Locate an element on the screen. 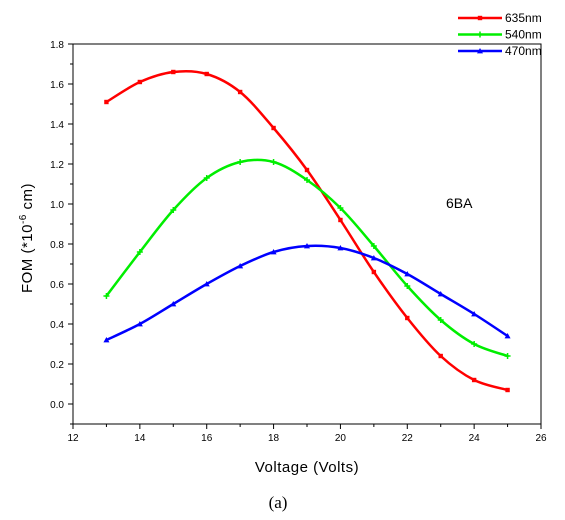 The image size is (565, 520). x-axis-title: Voltage (Volts) is located at coordinates (307, 467).